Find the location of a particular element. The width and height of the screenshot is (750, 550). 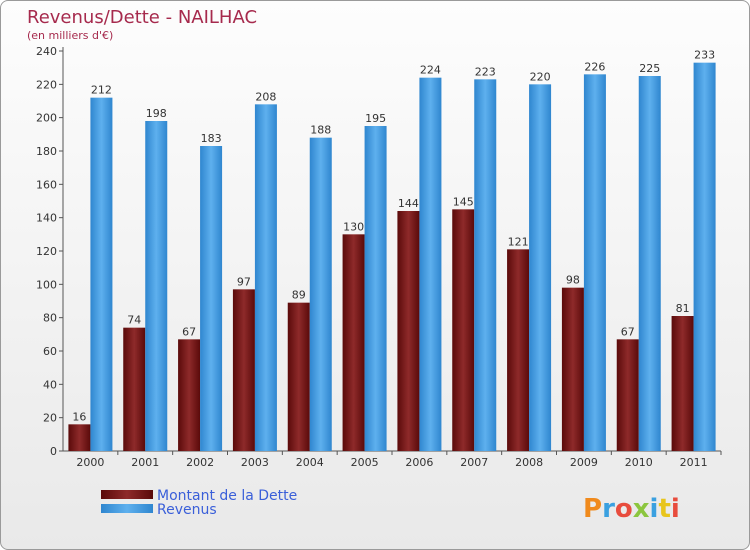

proxiti-logo: Proxiti is located at coordinates (631, 509).